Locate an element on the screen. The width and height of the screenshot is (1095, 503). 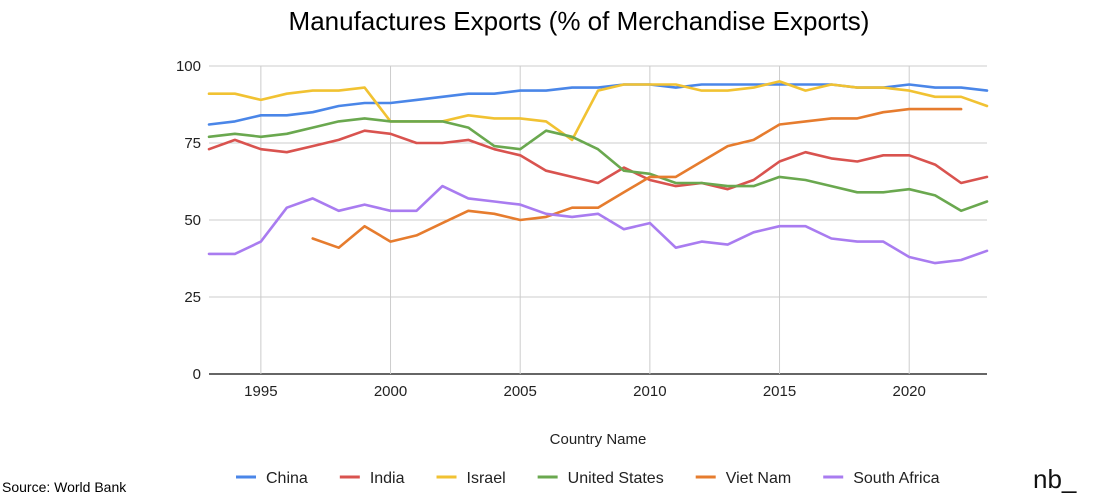
legend-label-united-states: United States is located at coordinates (616, 478).